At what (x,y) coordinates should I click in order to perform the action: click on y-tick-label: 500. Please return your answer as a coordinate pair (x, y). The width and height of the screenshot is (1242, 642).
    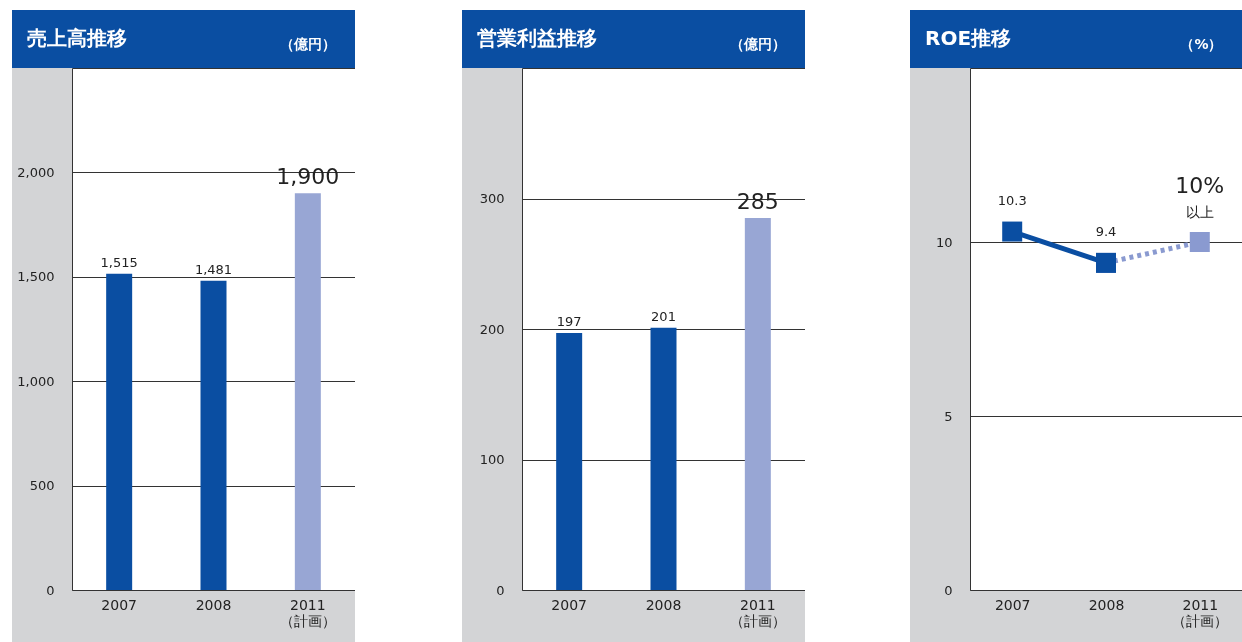
    Looking at the image, I should click on (42, 486).